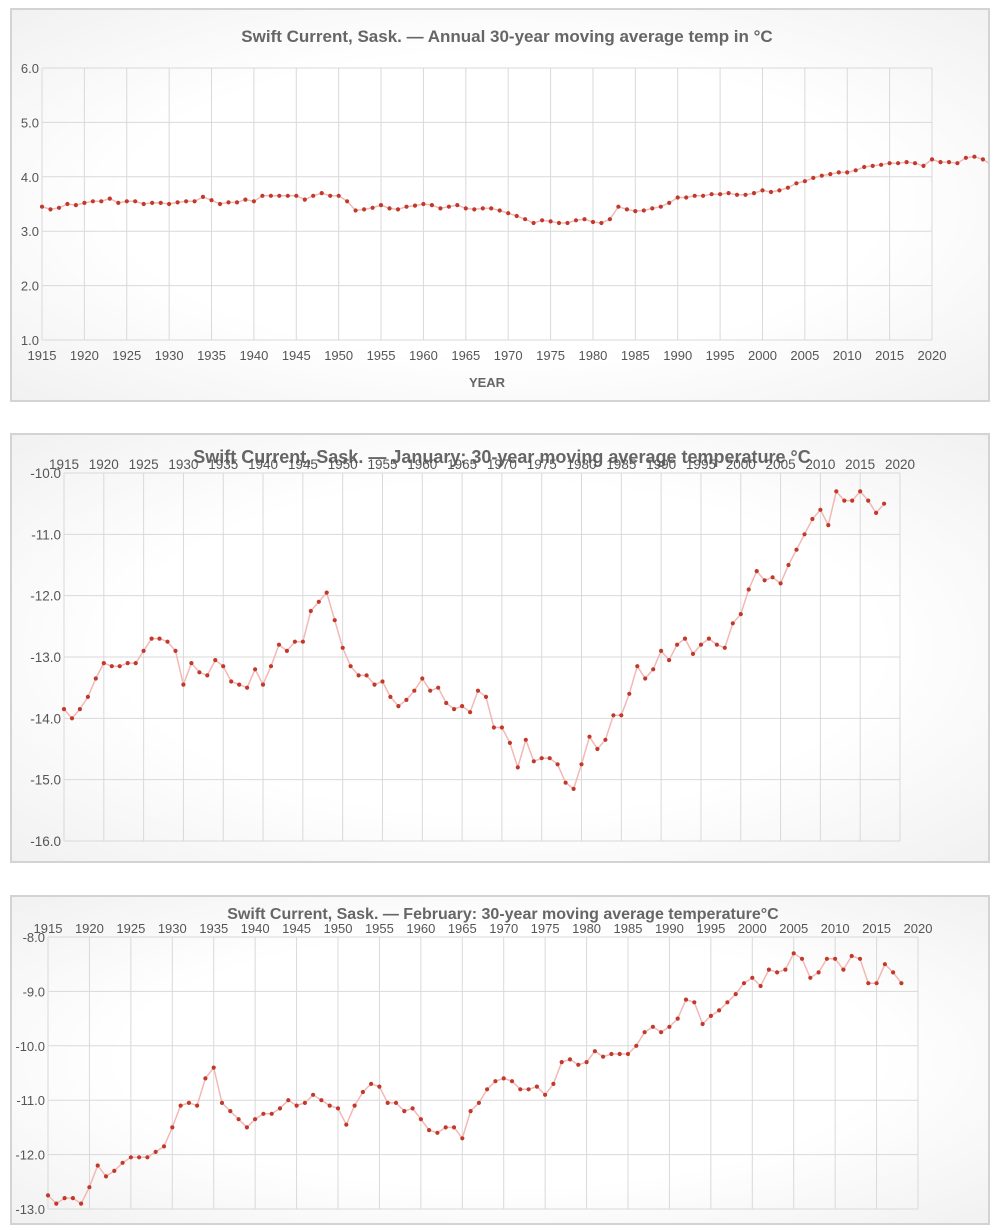 Image resolution: width=1000 pixels, height=1230 pixels. I want to click on x-tick-label: 1985, so click(628, 928).